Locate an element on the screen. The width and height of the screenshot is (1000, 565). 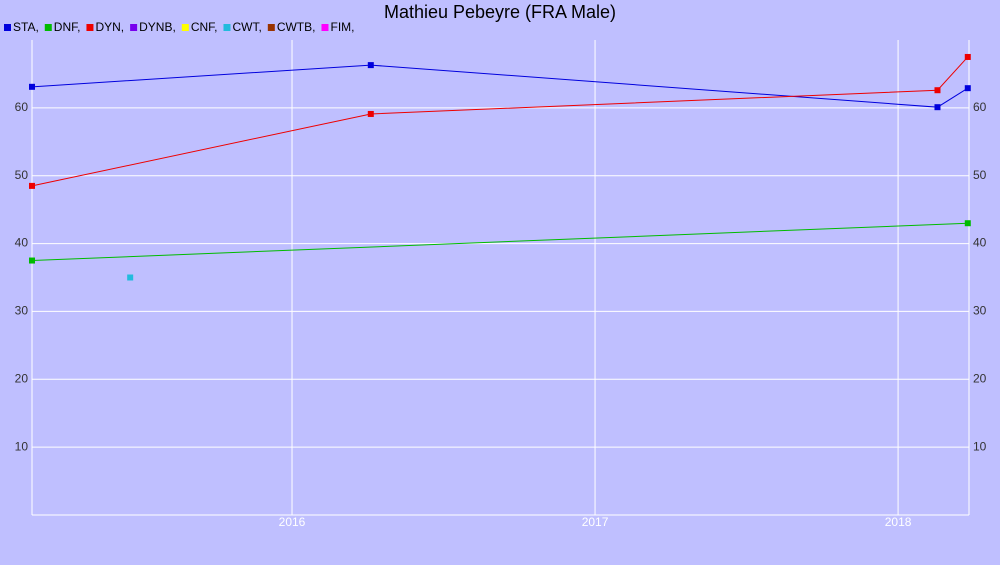
legend-label: DYN, is located at coordinates (109, 27).